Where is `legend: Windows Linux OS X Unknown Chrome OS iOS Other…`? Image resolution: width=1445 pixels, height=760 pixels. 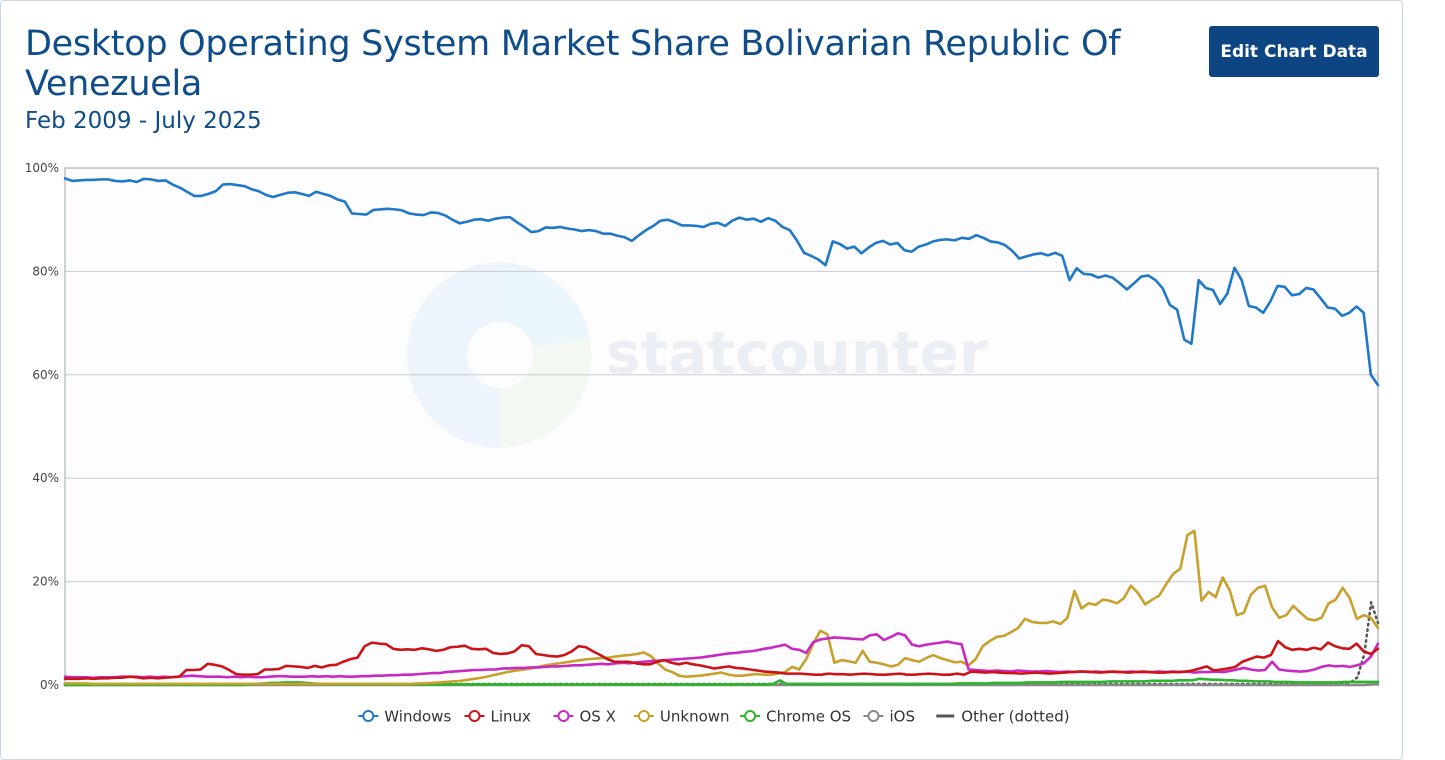
legend: Windows Linux OS X Unknown Chrome OS iOS Other… is located at coordinates (714, 717).